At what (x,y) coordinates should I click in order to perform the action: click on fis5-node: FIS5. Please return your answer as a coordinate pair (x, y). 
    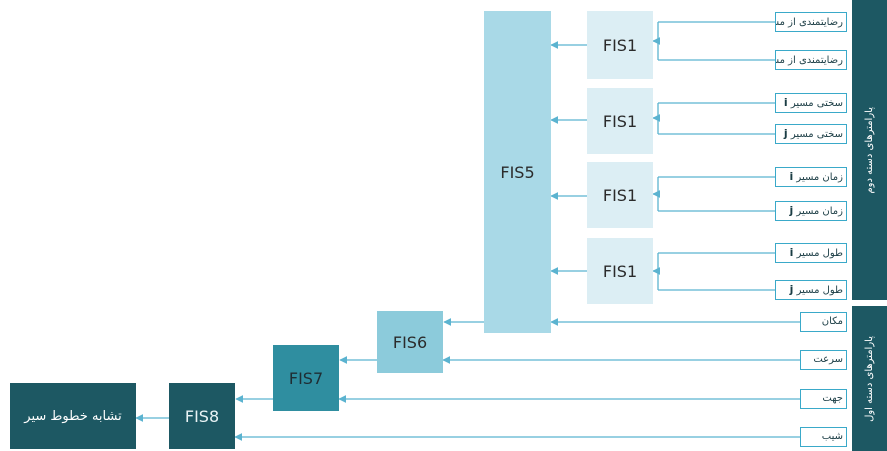
    Looking at the image, I should click on (517, 172).